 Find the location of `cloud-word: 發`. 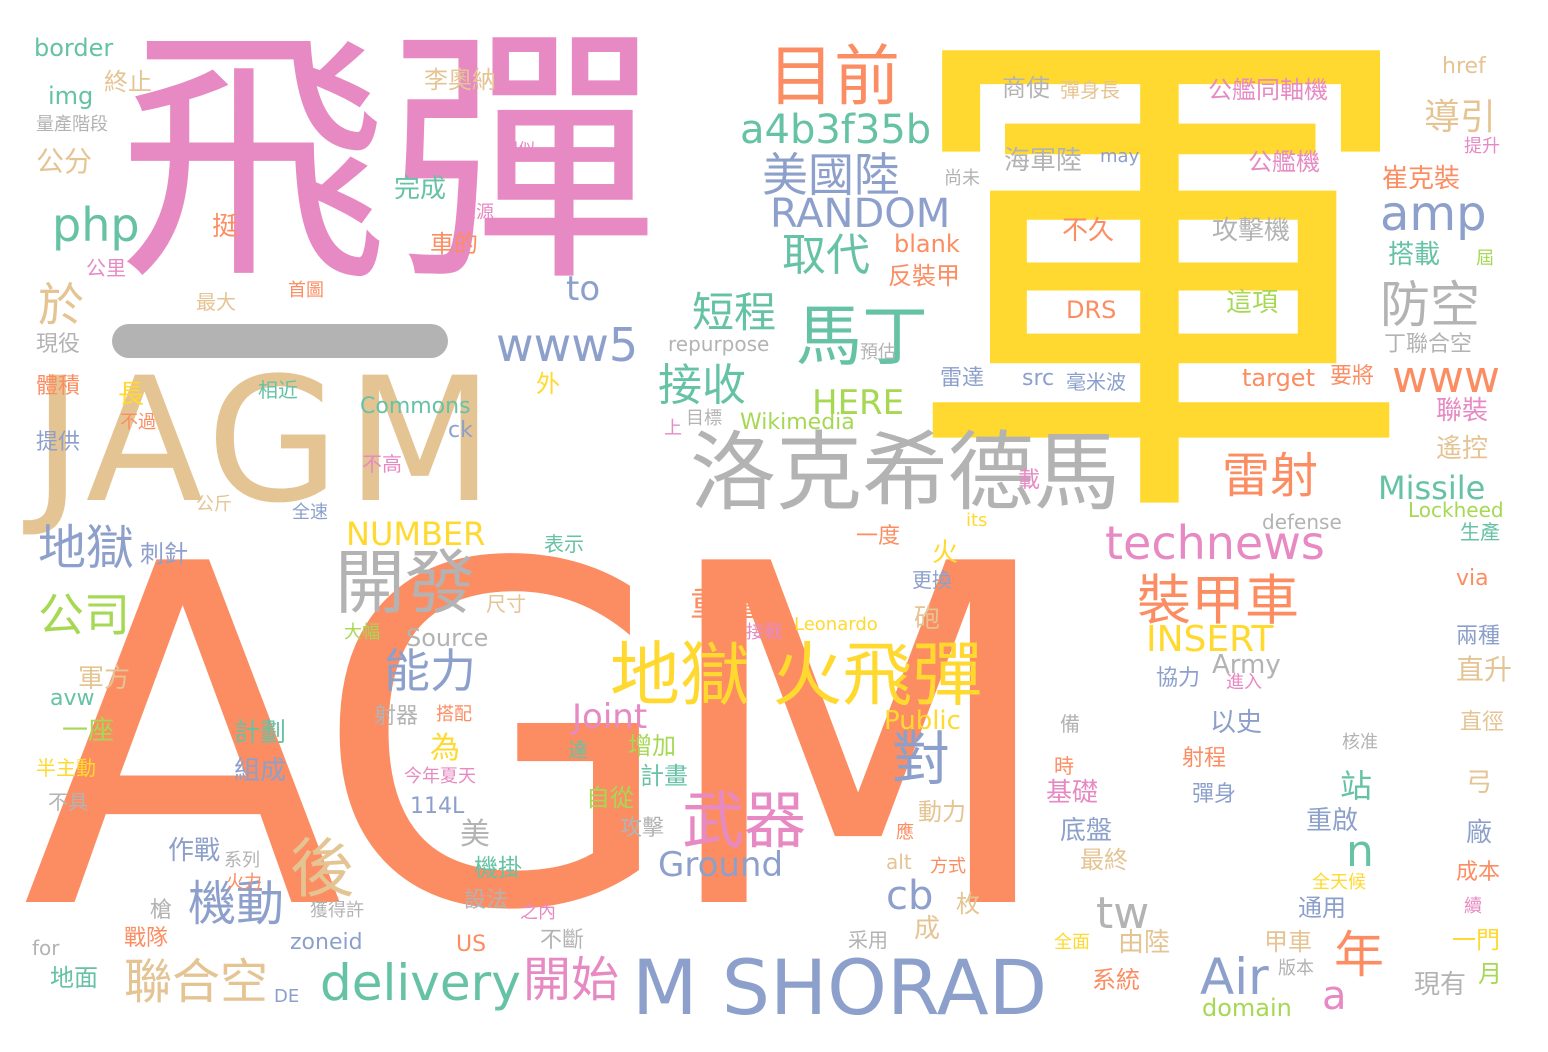

cloud-word: 發 is located at coordinates (522, 568).